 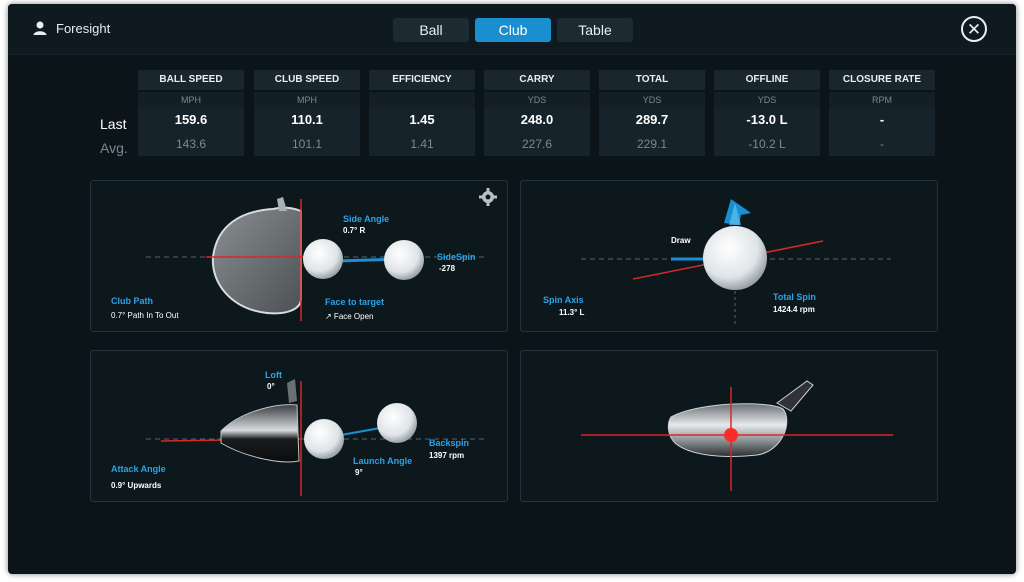 What do you see at coordinates (537, 144) in the screenshot?
I see `stat-avg-value: 227.6` at bounding box center [537, 144].